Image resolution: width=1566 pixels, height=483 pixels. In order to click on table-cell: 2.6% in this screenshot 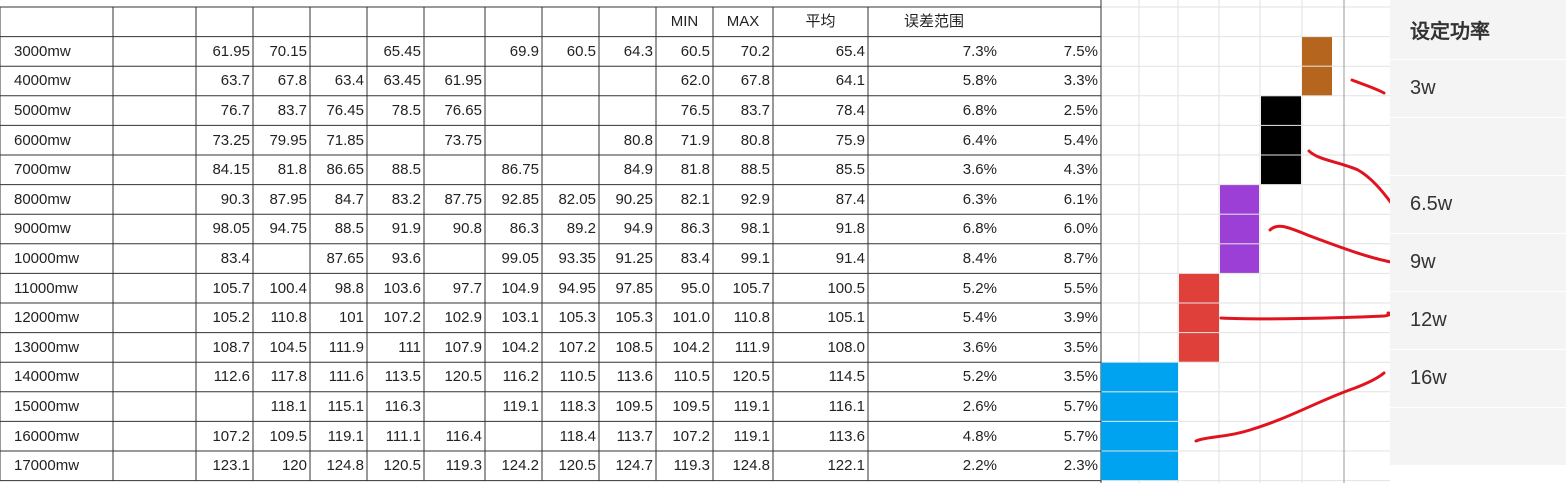, I will do `click(979, 407)`.